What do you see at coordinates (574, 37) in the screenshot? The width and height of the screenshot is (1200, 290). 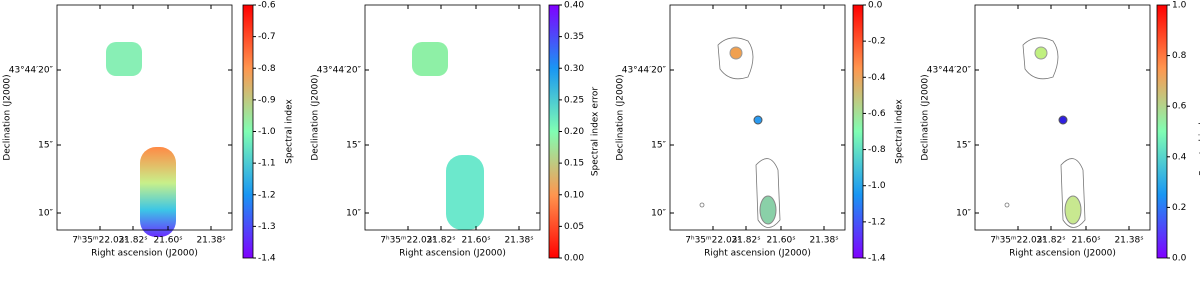 I see `colorbar-tick-label: 0.35` at bounding box center [574, 37].